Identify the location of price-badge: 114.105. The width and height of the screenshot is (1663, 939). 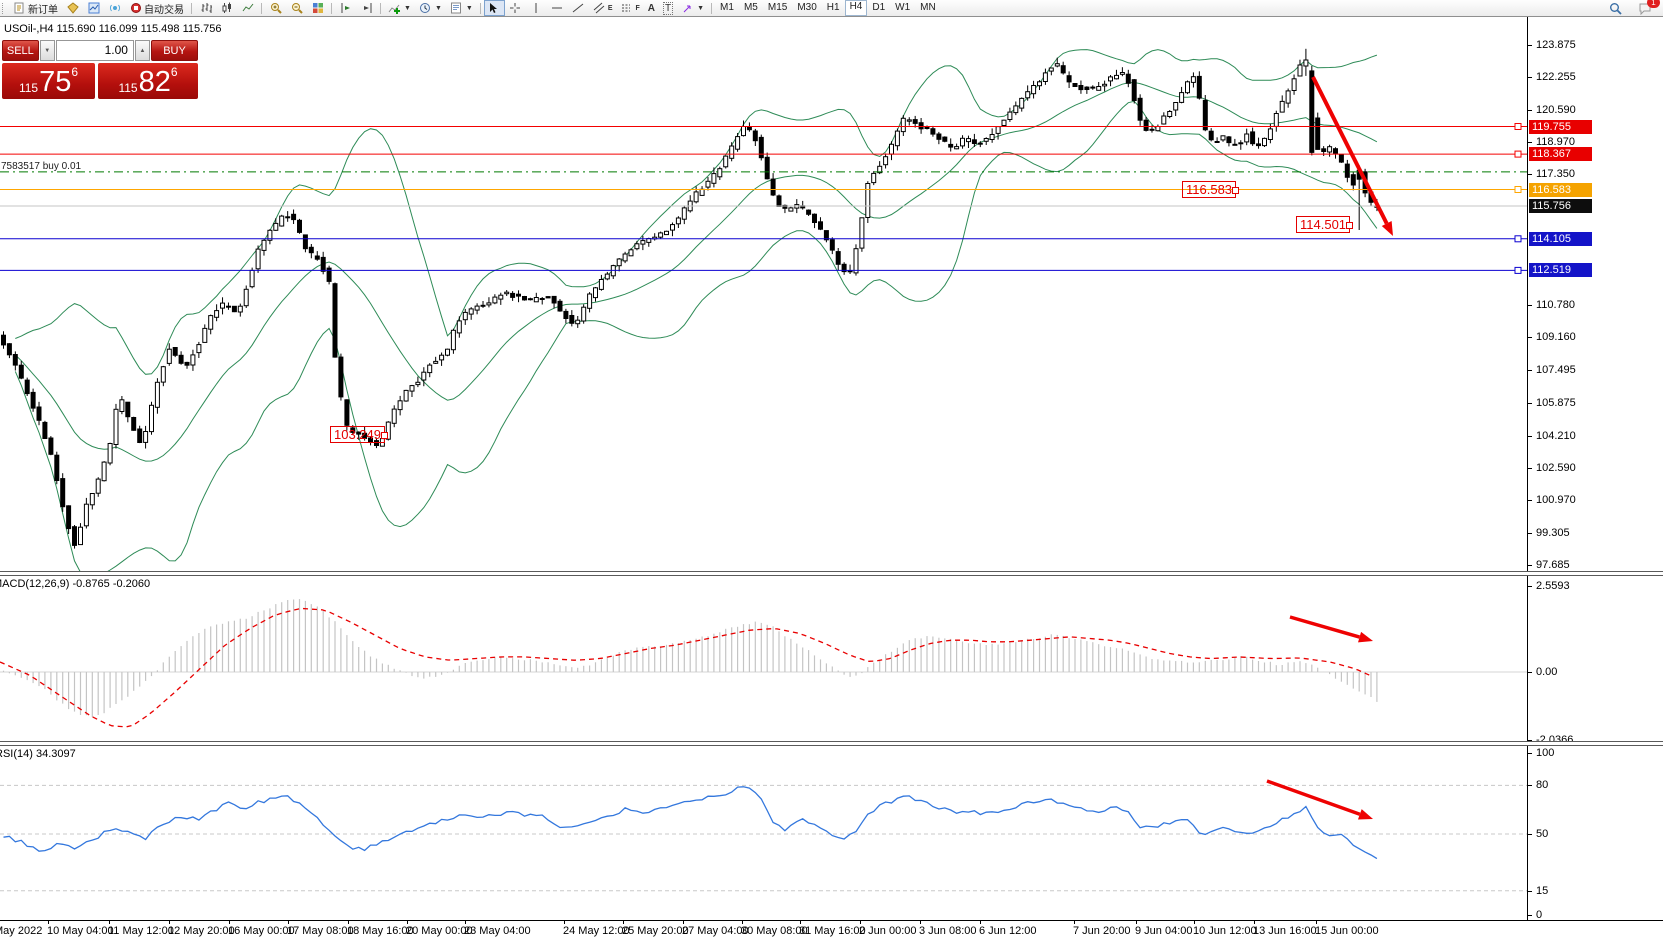
(1560, 238).